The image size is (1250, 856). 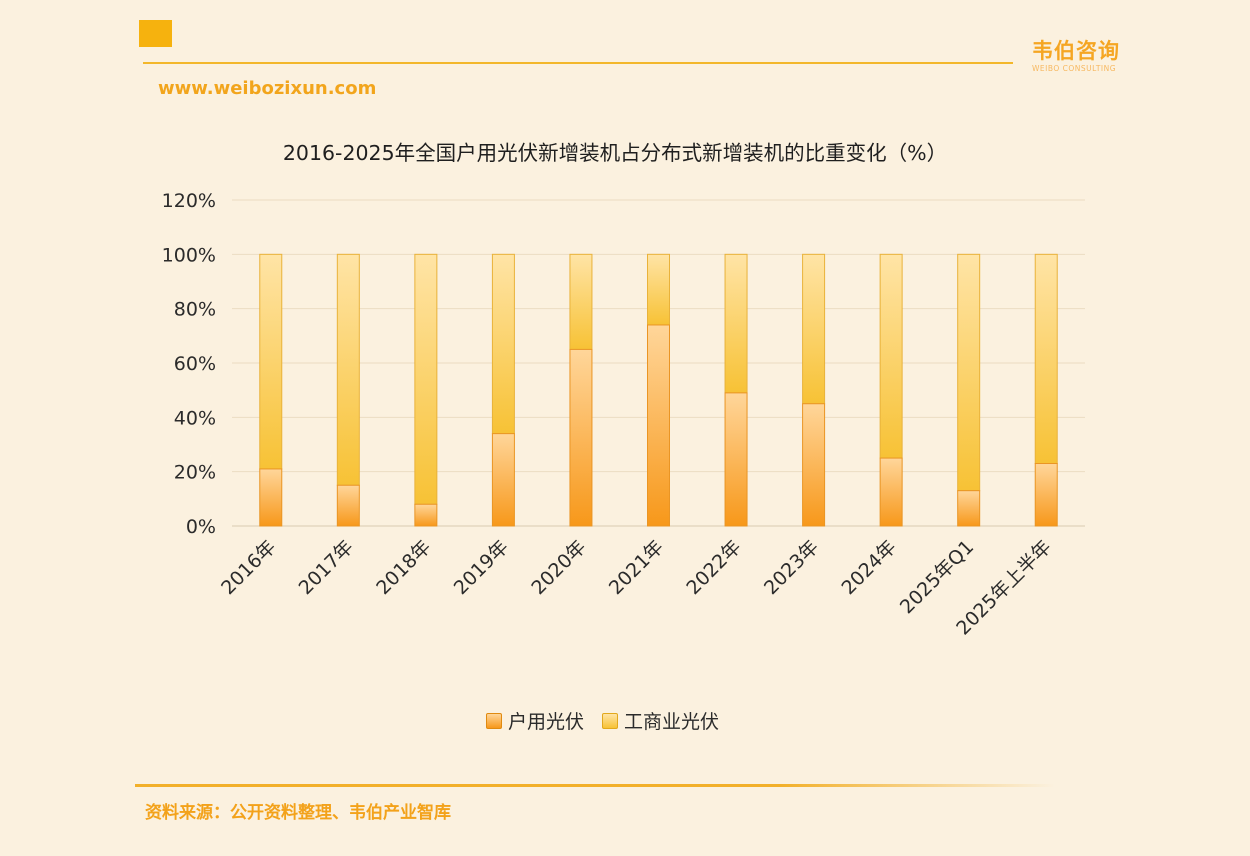 What do you see at coordinates (189, 255) in the screenshot?
I see `y-tick-label: 100%` at bounding box center [189, 255].